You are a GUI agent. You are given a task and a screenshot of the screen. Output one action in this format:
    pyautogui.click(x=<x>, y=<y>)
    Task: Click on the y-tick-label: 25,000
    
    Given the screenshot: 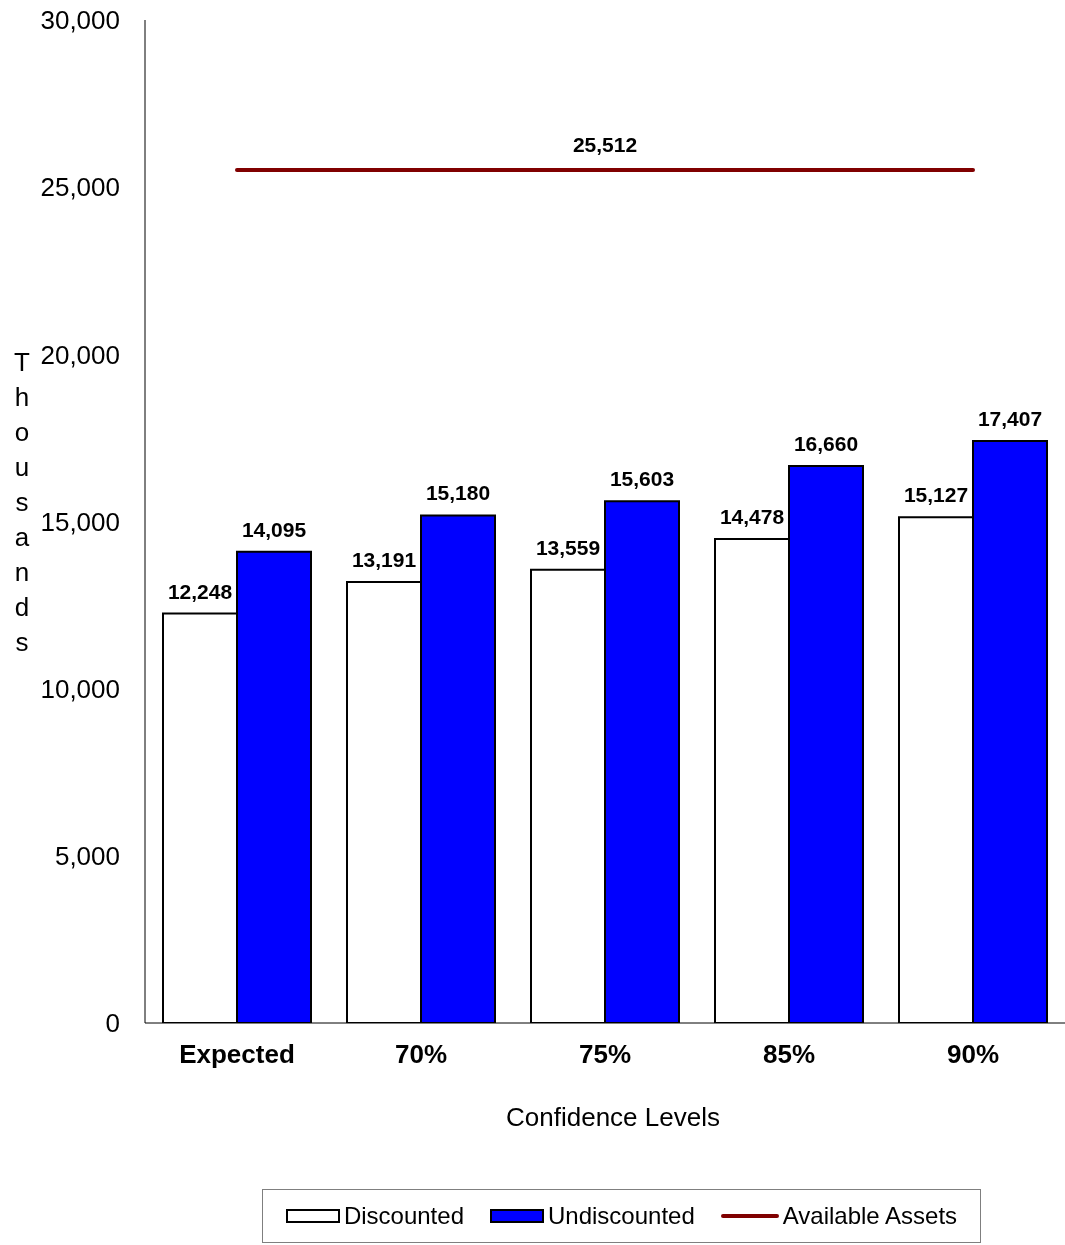 What is the action you would take?
    pyautogui.click(x=80, y=187)
    